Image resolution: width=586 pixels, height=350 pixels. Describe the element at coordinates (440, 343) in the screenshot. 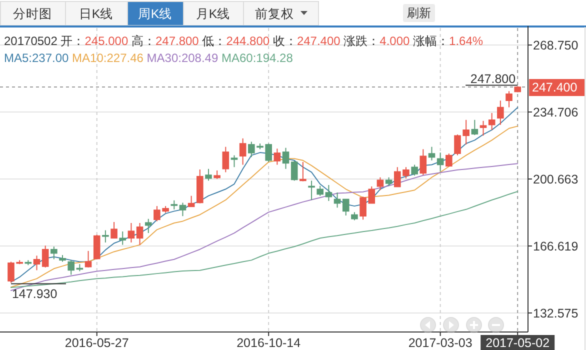

I see `x-tick-label: 2017-03-03` at that location.